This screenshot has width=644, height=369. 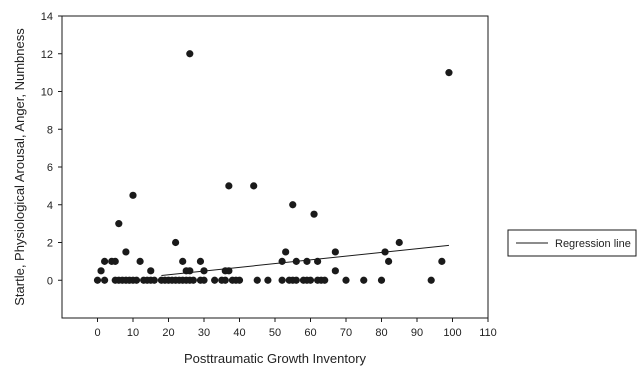 I want to click on x-tick-label: 100, so click(x=452, y=333).